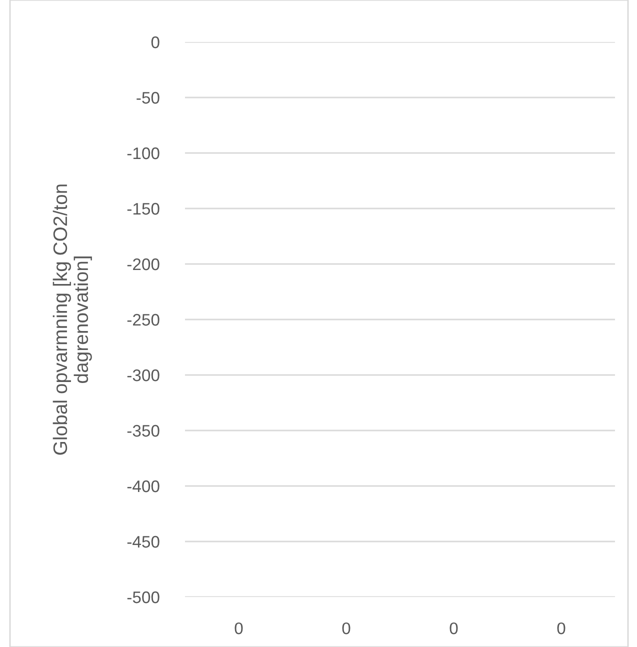 Image resolution: width=637 pixels, height=647 pixels. Describe the element at coordinates (143, 430) in the screenshot. I see `y-tick-label: -350` at that location.